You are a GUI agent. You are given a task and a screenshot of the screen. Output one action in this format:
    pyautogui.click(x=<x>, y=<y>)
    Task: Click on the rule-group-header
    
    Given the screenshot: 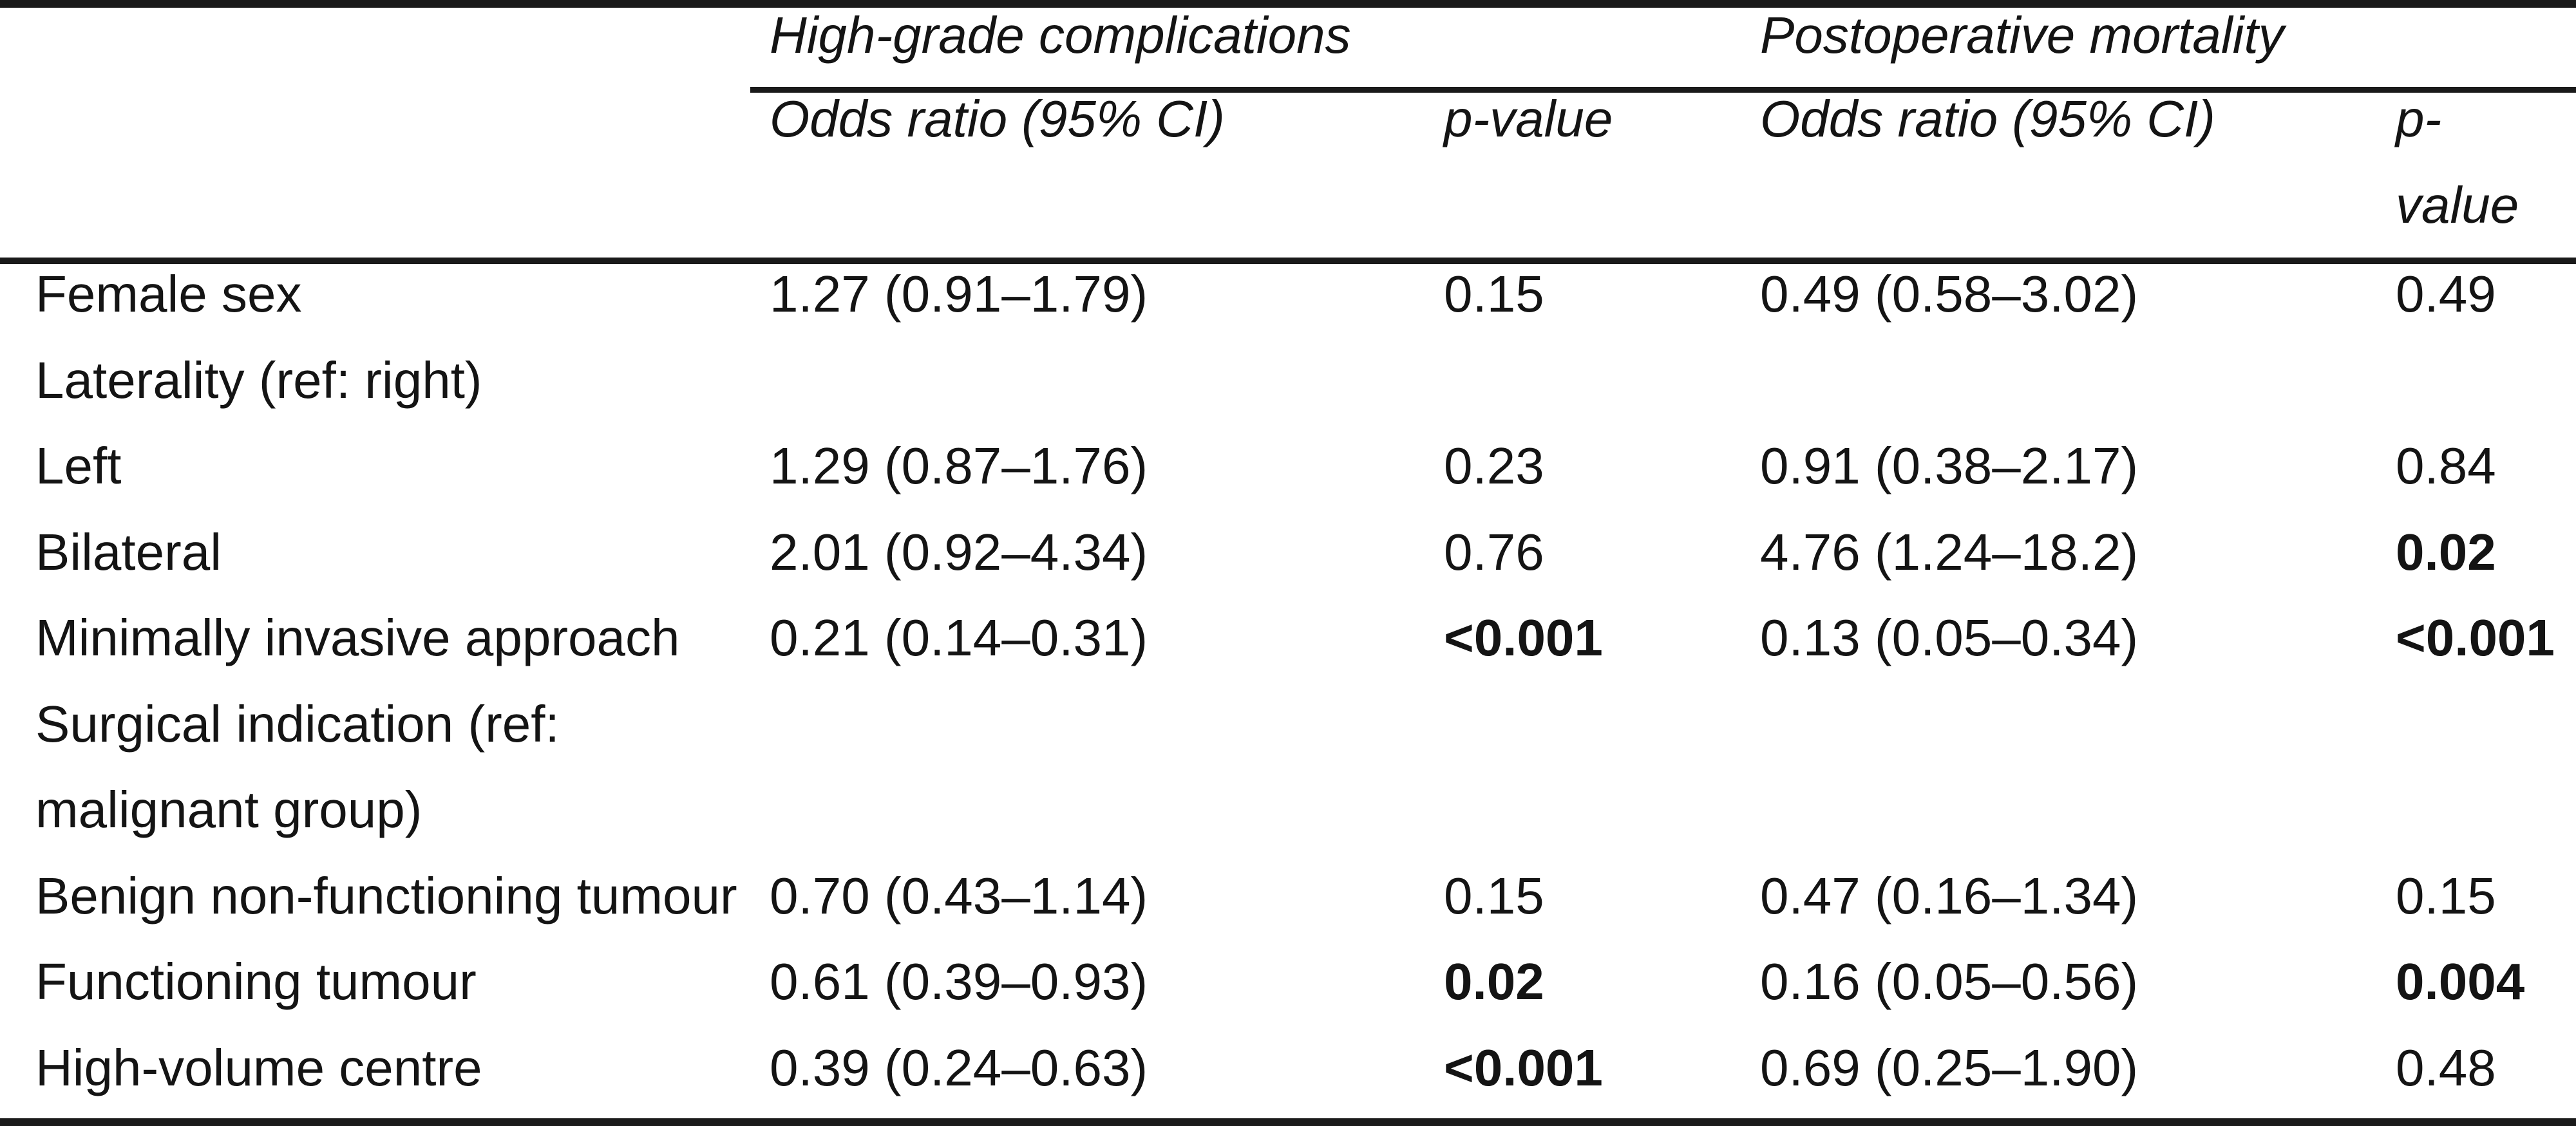 What is the action you would take?
    pyautogui.click(x=1663, y=90)
    